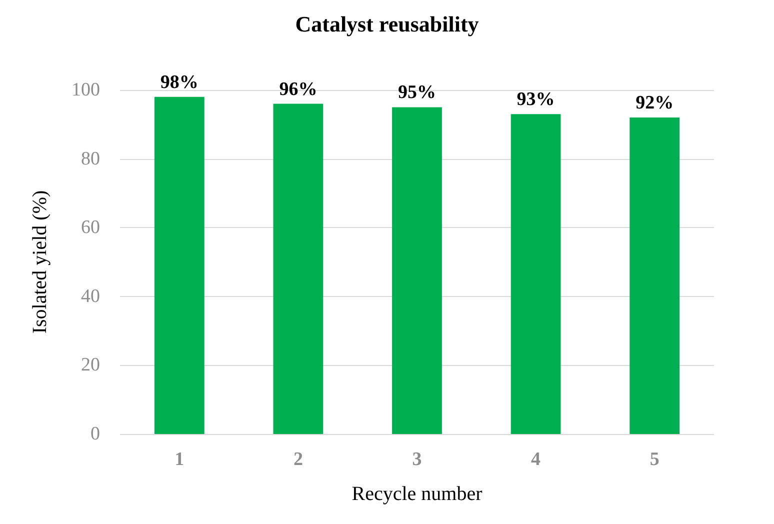 This screenshot has width=774, height=524. Describe the element at coordinates (90, 365) in the screenshot. I see `y-tick-label: 20` at that location.